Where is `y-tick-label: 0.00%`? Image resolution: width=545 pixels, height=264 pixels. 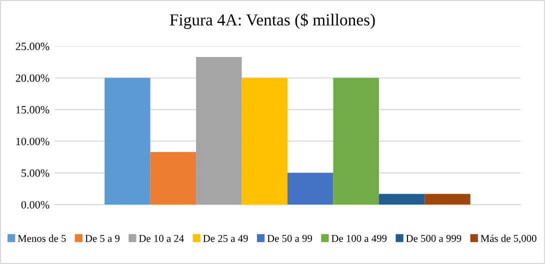 y-tick-label: 0.00% is located at coordinates (35, 205).